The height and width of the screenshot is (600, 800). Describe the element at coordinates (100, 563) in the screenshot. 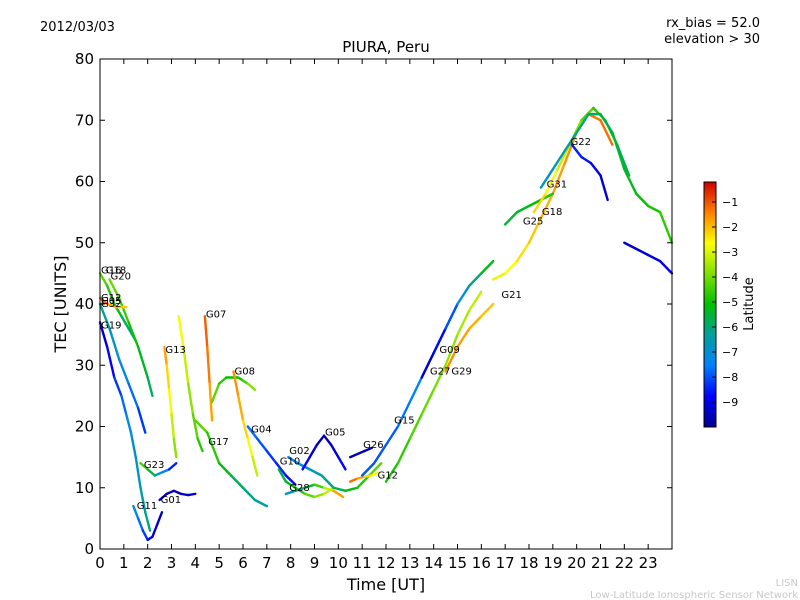

I see `x-tick-label: 0` at that location.